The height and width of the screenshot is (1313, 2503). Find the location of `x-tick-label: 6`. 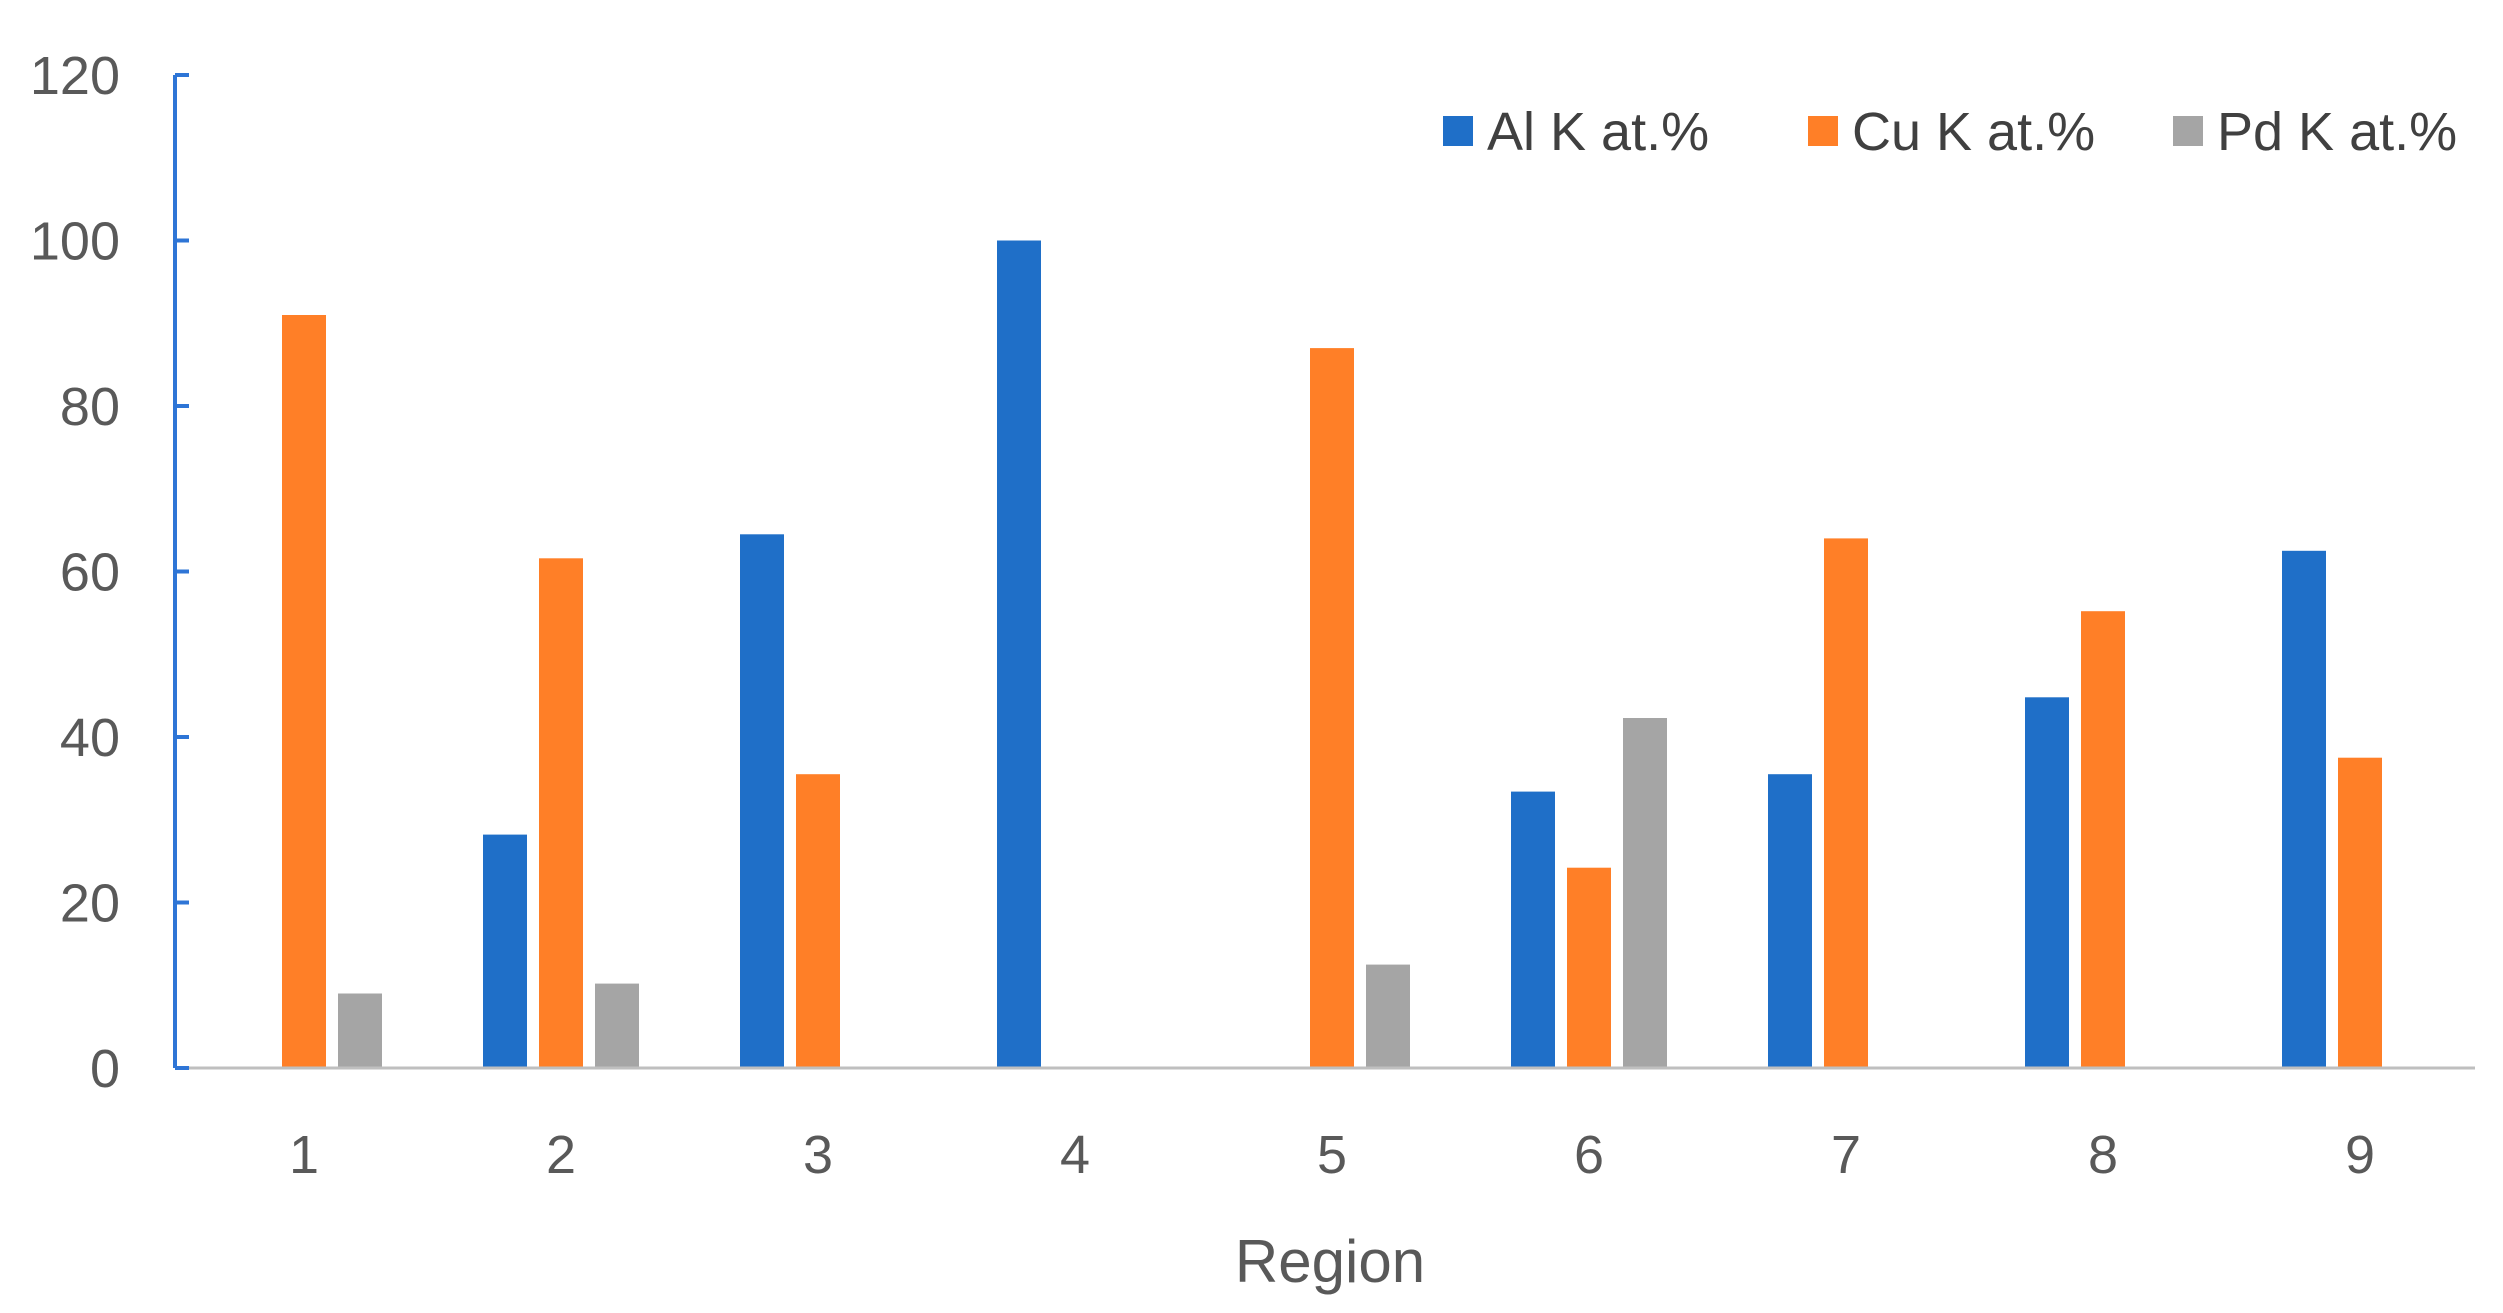

x-tick-label: 6 is located at coordinates (1589, 1155).